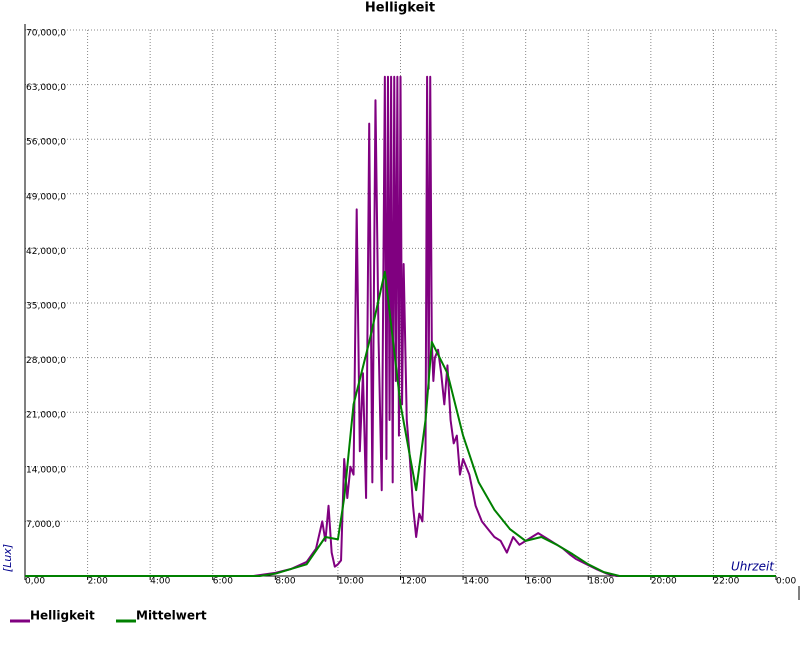  I want to click on x-tick-label: 12:00, so click(414, 582).